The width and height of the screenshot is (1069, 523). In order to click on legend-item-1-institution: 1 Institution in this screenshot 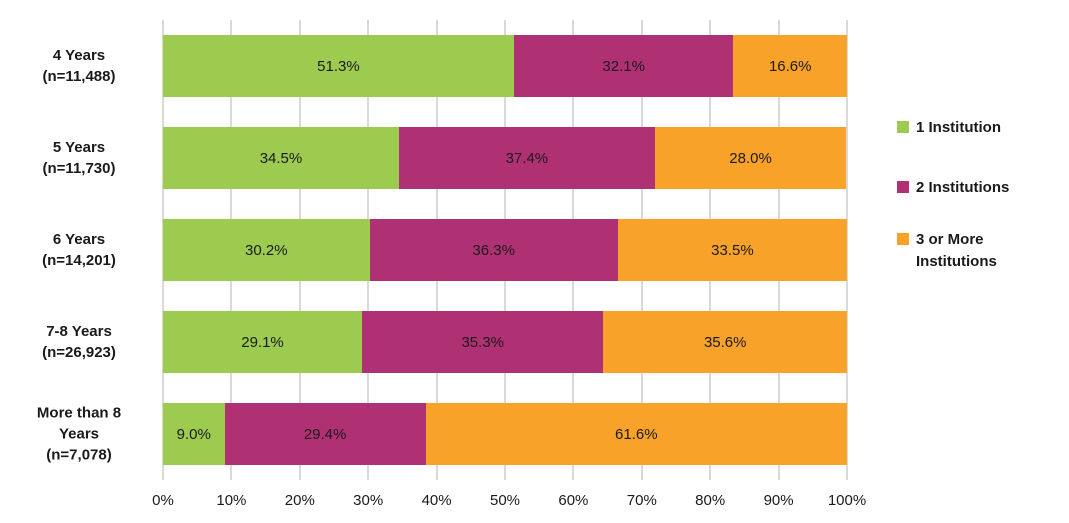, I will do `click(949, 128)`.